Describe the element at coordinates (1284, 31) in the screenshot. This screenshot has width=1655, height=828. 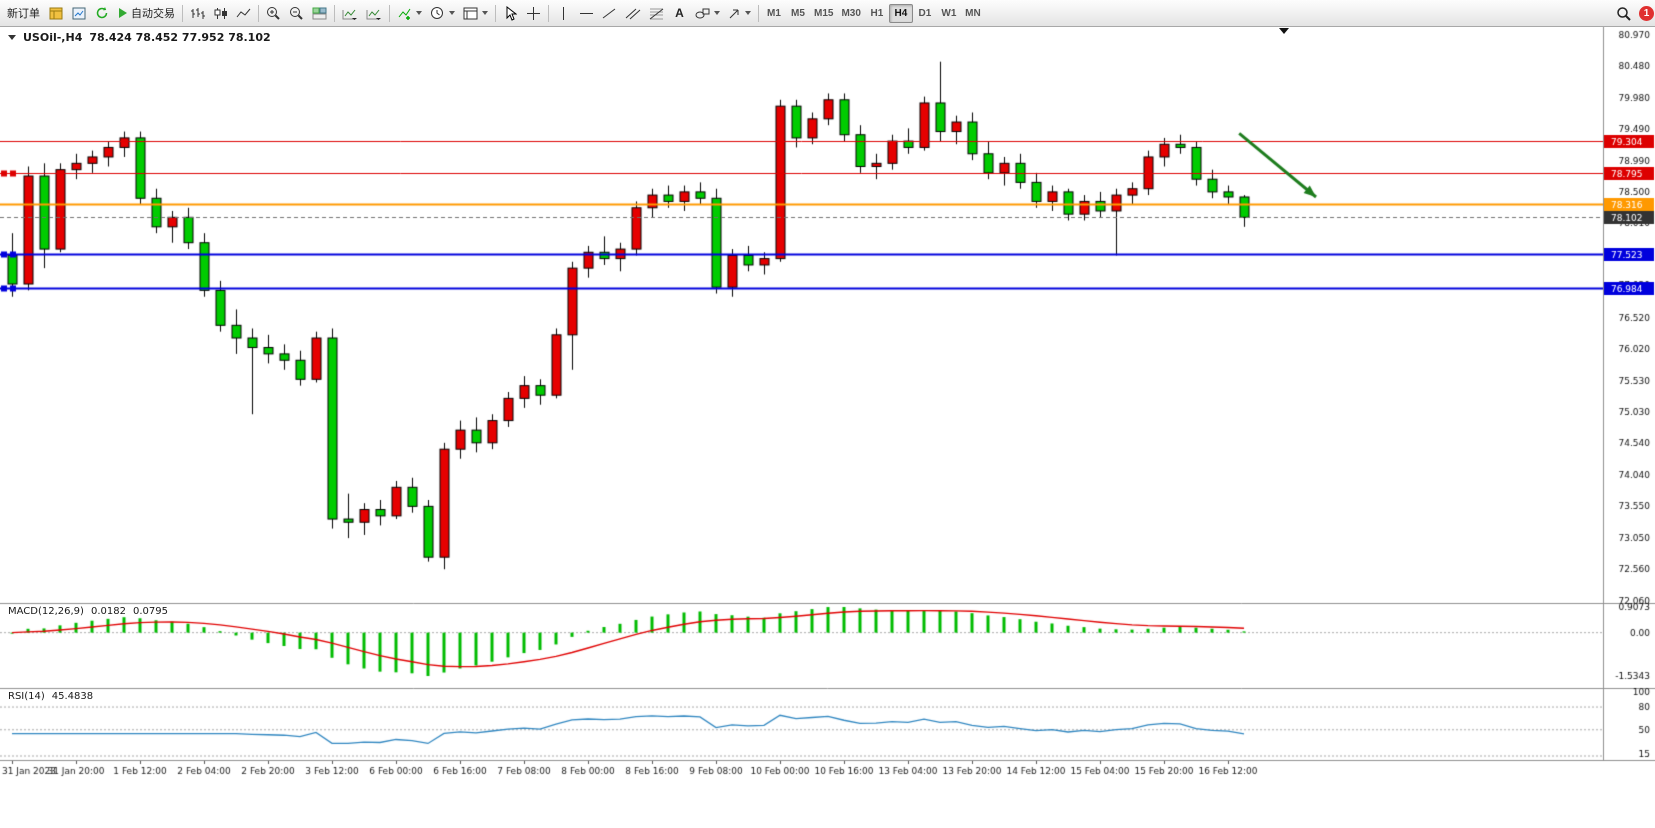
I see `scroll-position-marker` at that location.